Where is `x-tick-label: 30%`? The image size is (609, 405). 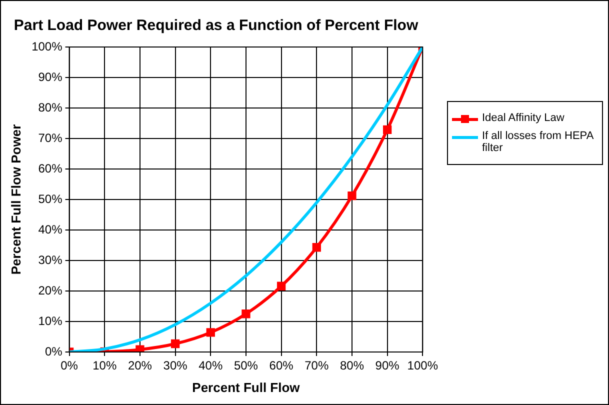
x-tick-label: 30% is located at coordinates (175, 365).